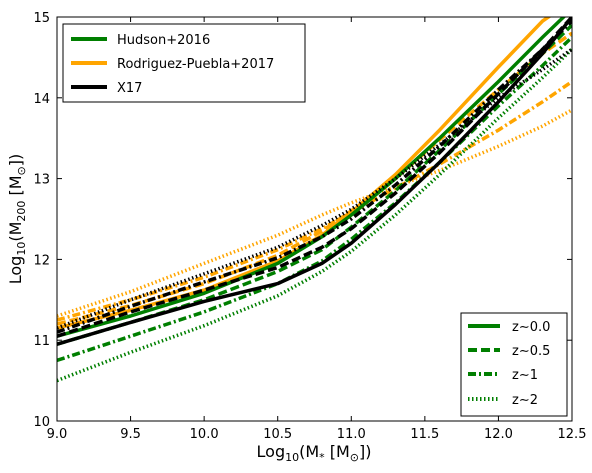 The image size is (592, 473). I want to click on legend-z05-label: z∼0.5, so click(531, 351).